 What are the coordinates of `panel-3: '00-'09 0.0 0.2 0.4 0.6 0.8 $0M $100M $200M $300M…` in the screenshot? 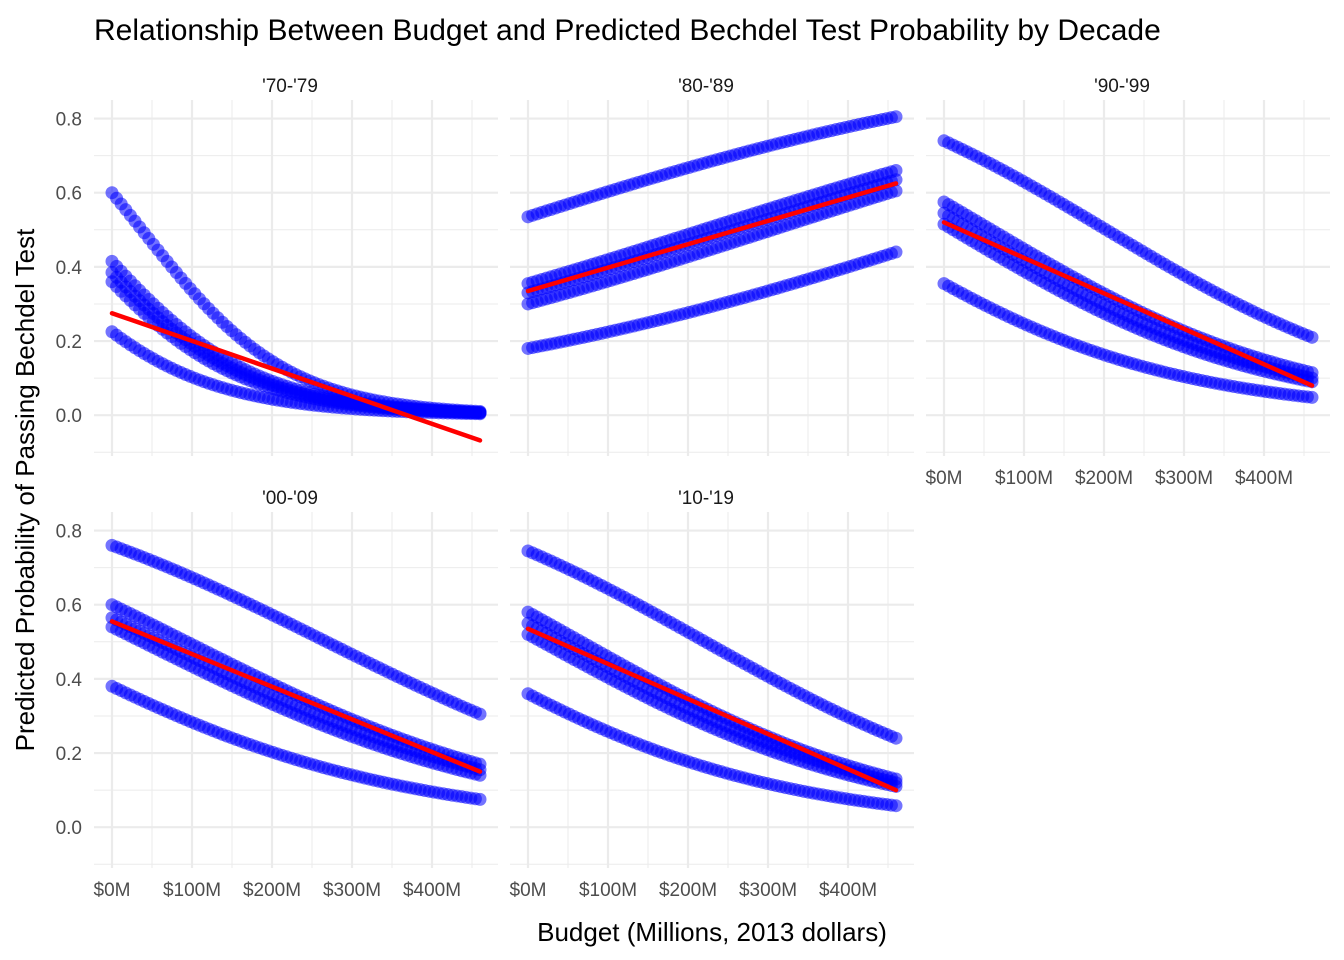 It's located at (277, 694).